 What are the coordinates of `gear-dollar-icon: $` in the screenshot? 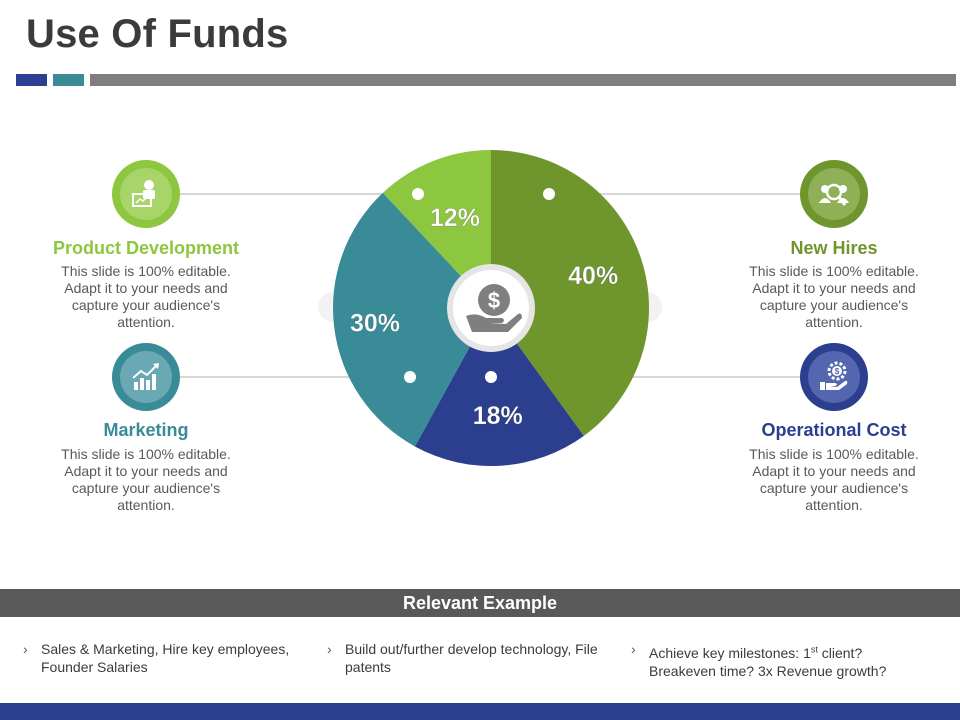 It's located at (834, 375).